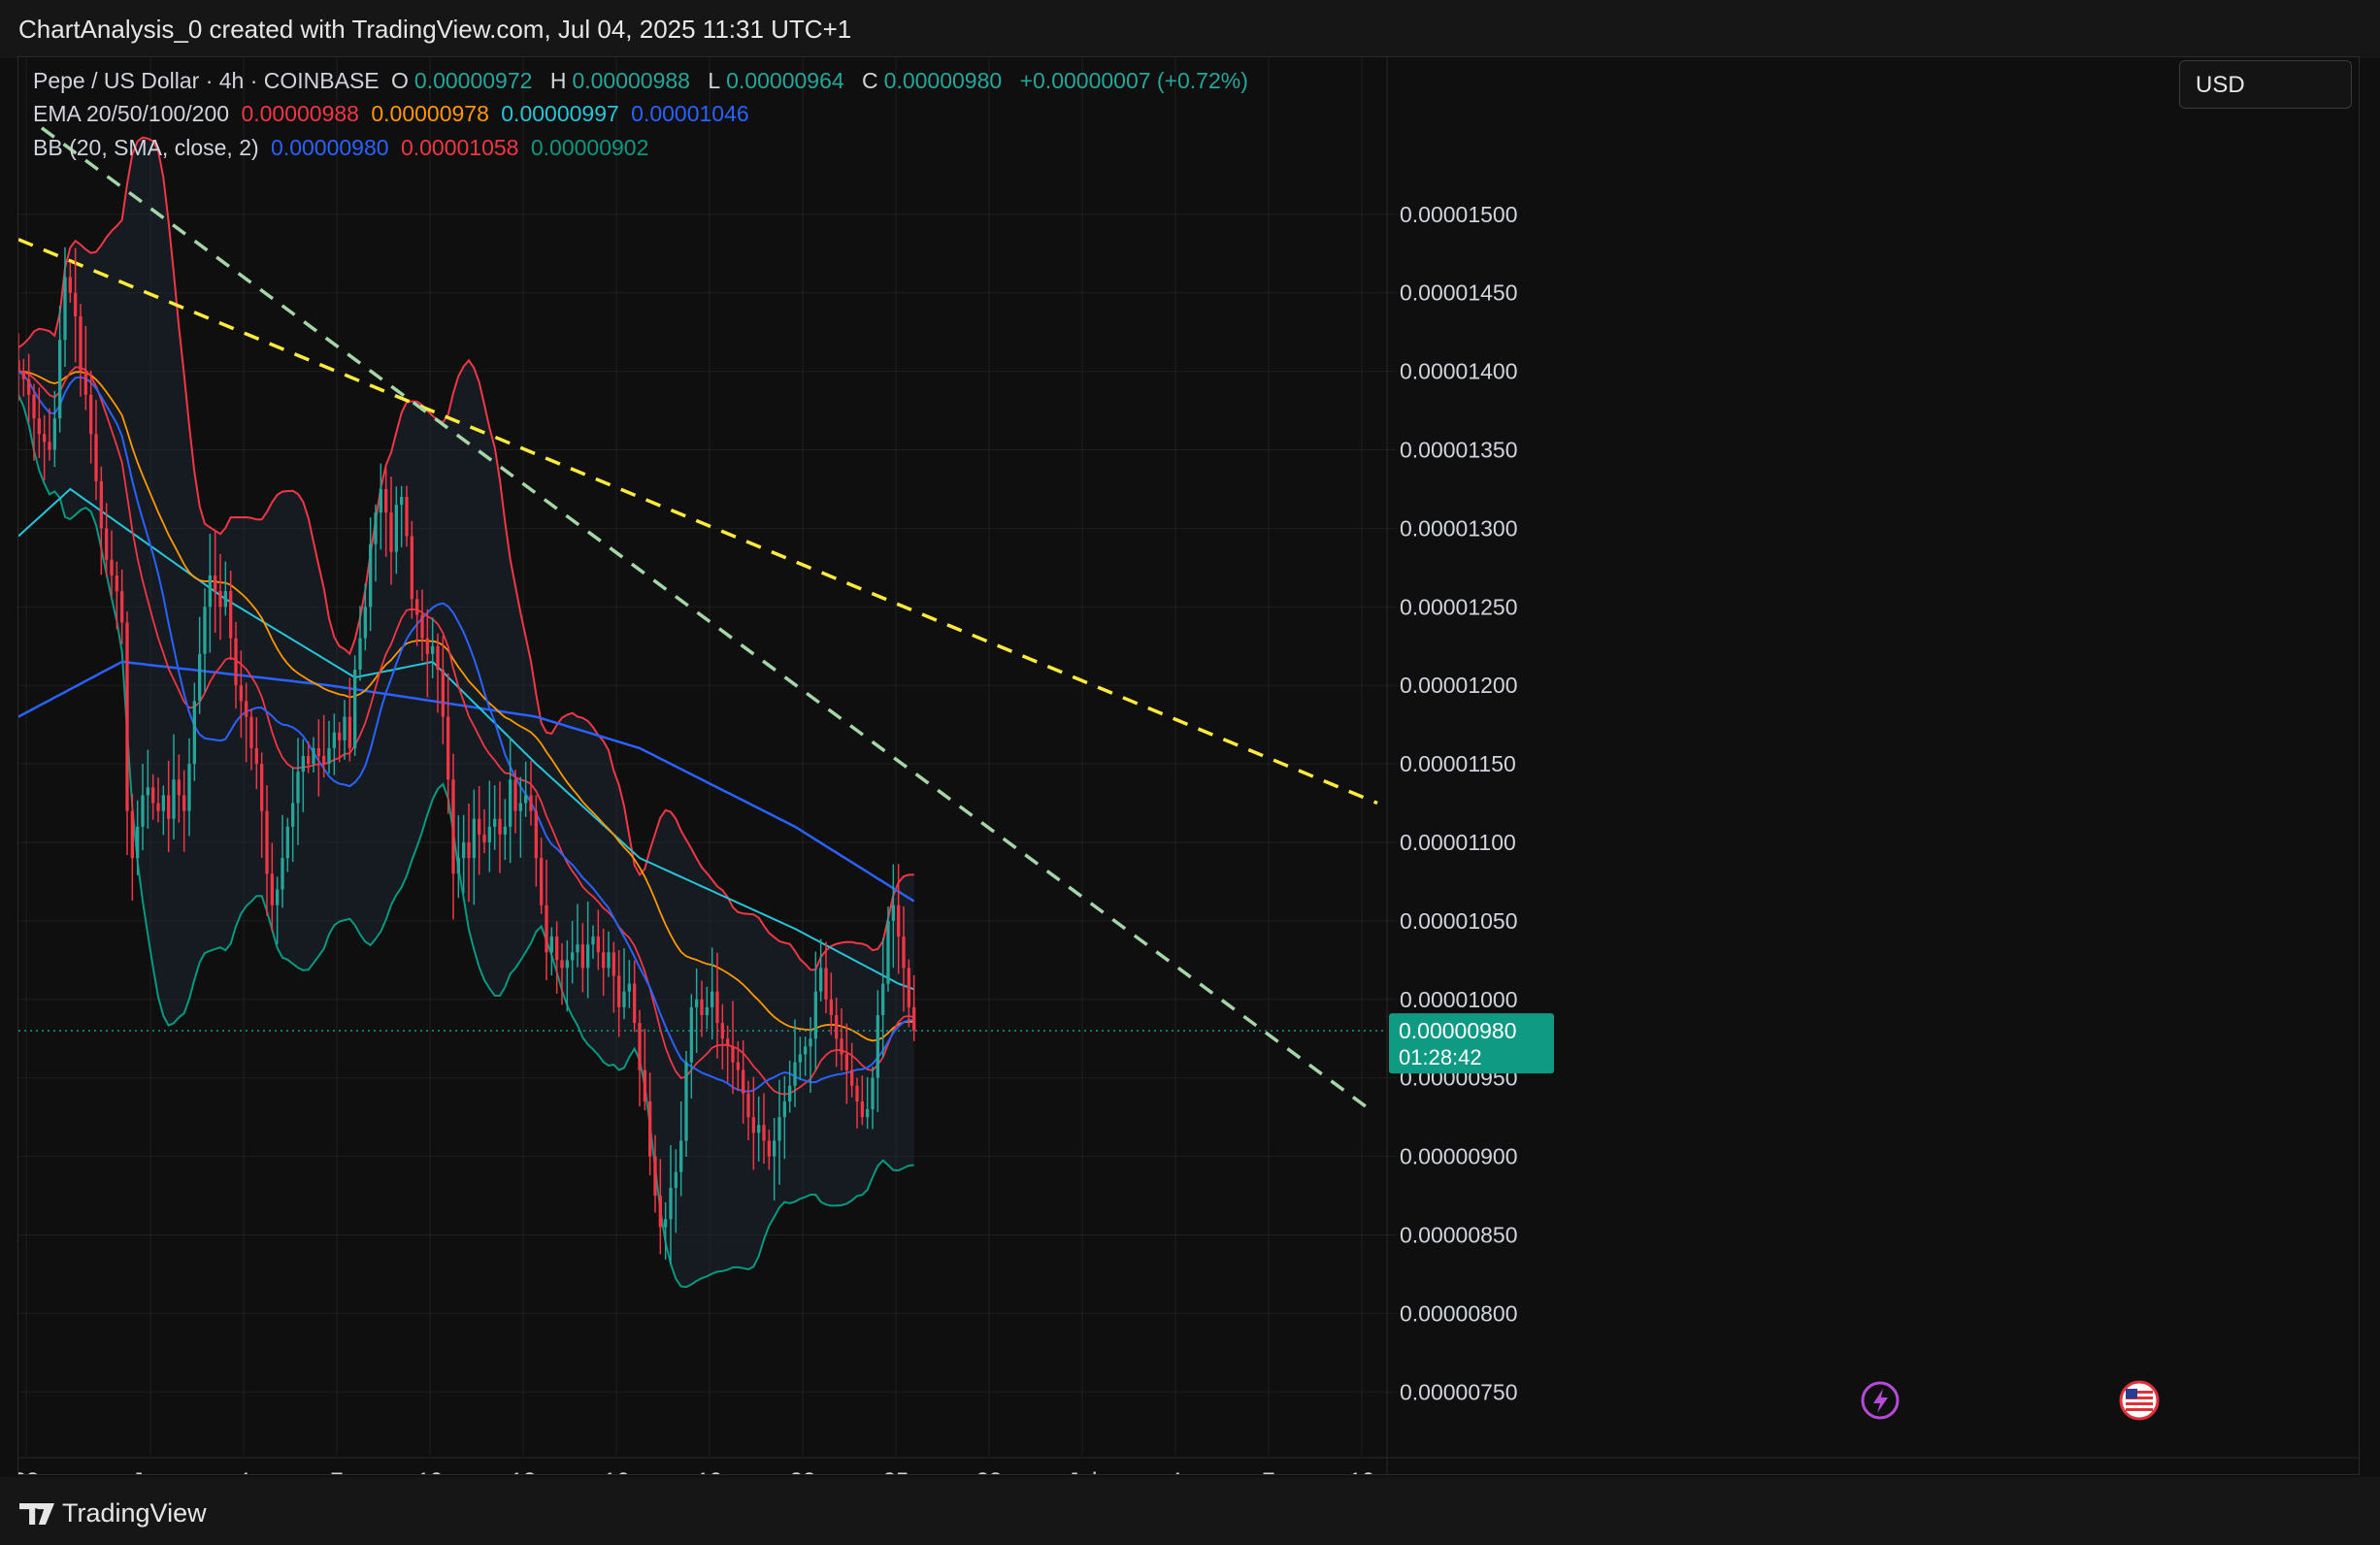 The height and width of the screenshot is (1545, 2380). What do you see at coordinates (2265, 84) in the screenshot?
I see `currency-button: USD` at bounding box center [2265, 84].